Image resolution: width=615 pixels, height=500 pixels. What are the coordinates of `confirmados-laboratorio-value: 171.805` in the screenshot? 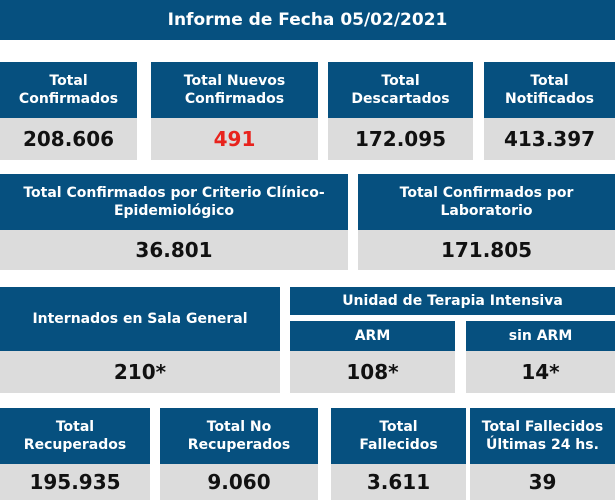 It's located at (486, 250).